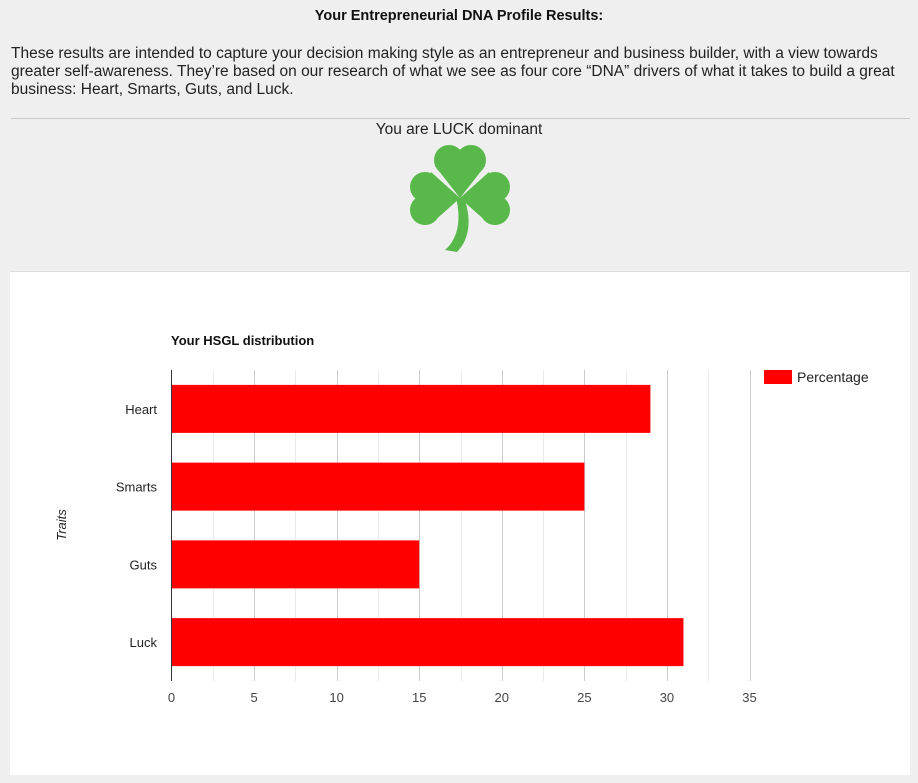  I want to click on x-tick-label: 0, so click(171, 697).